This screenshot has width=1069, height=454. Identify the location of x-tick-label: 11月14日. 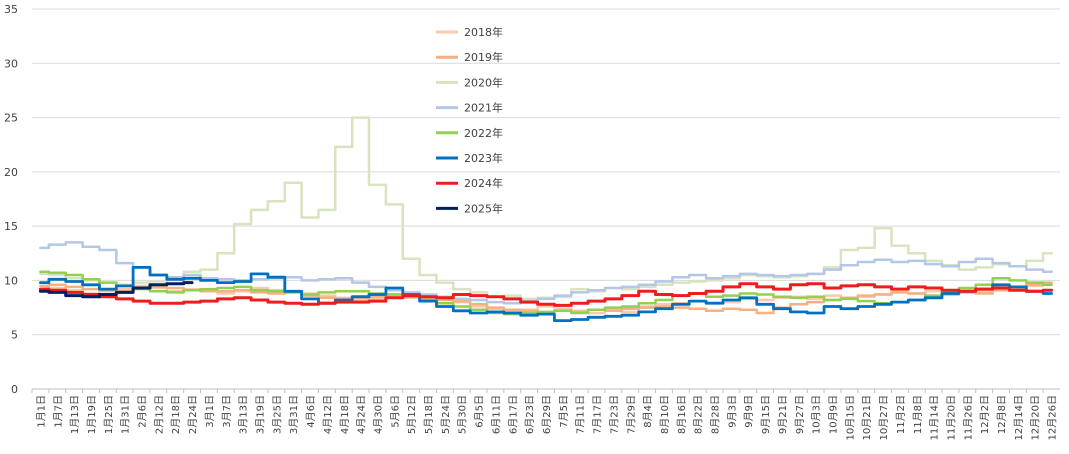
(935, 417).